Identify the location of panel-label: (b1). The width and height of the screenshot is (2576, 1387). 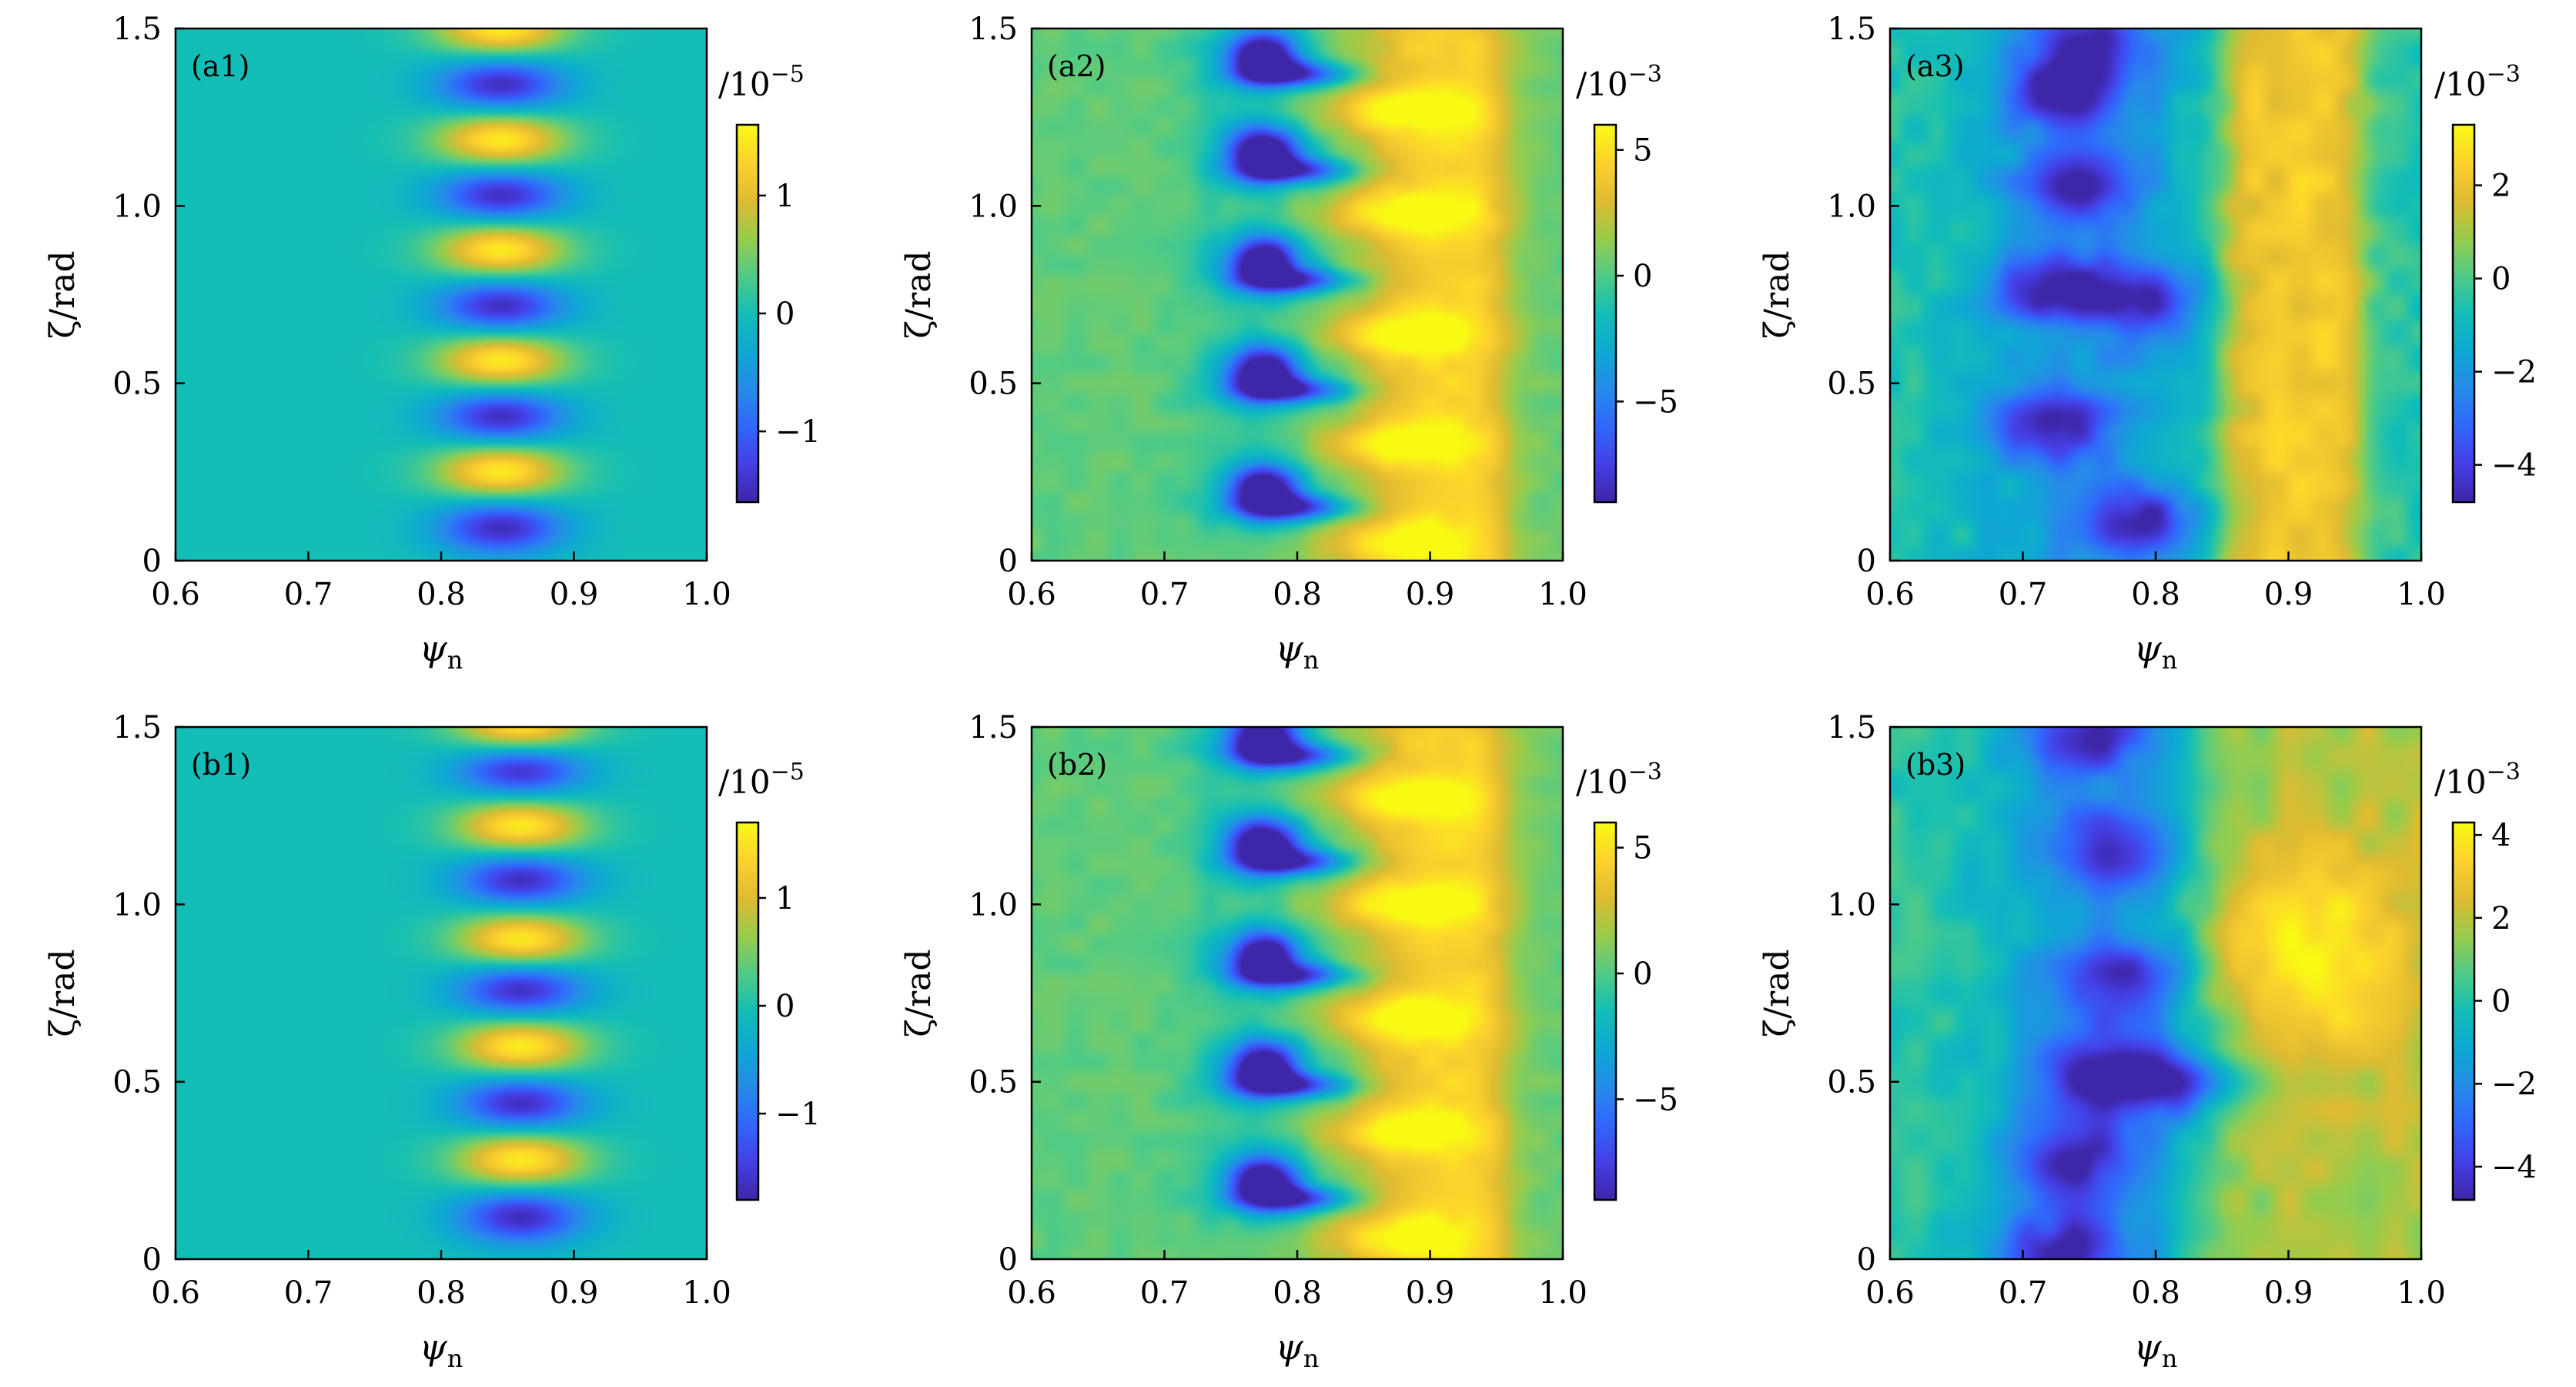
(221, 765).